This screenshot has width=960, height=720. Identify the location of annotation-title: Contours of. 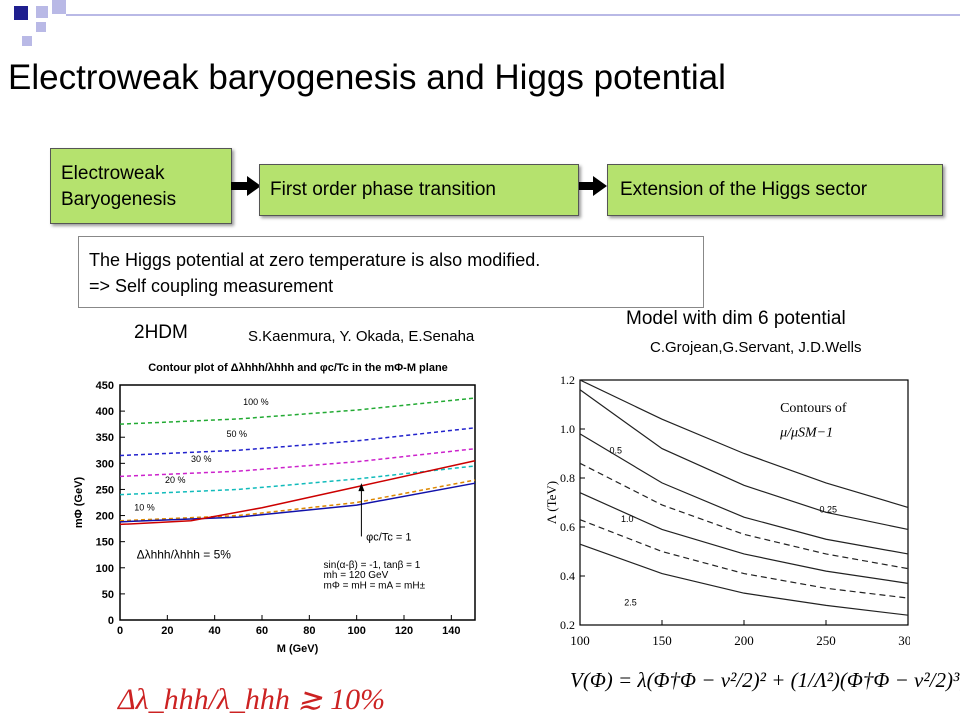
(813, 408).